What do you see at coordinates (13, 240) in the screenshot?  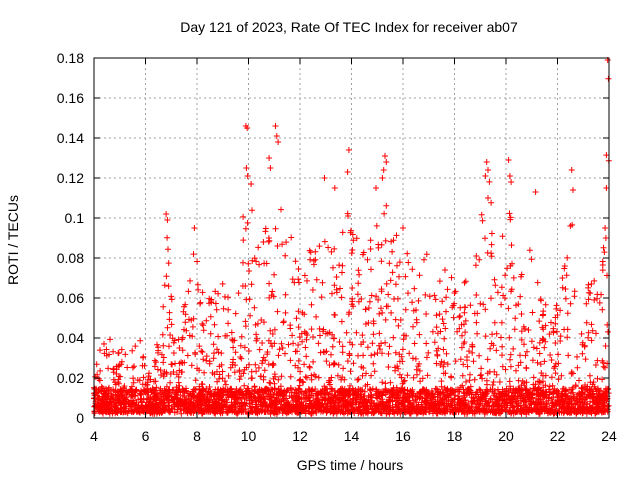 I see `y-axis-label: ROTI / TECUs` at bounding box center [13, 240].